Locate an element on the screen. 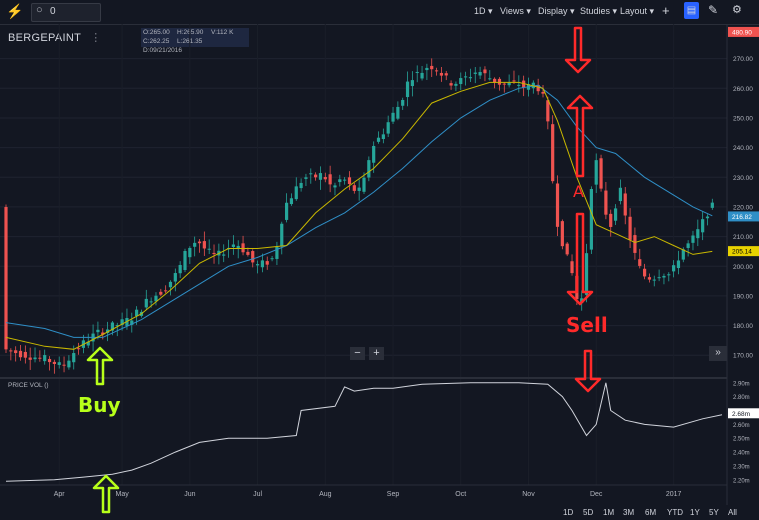  scroll-to-realtime-button: » is located at coordinates (718, 353).